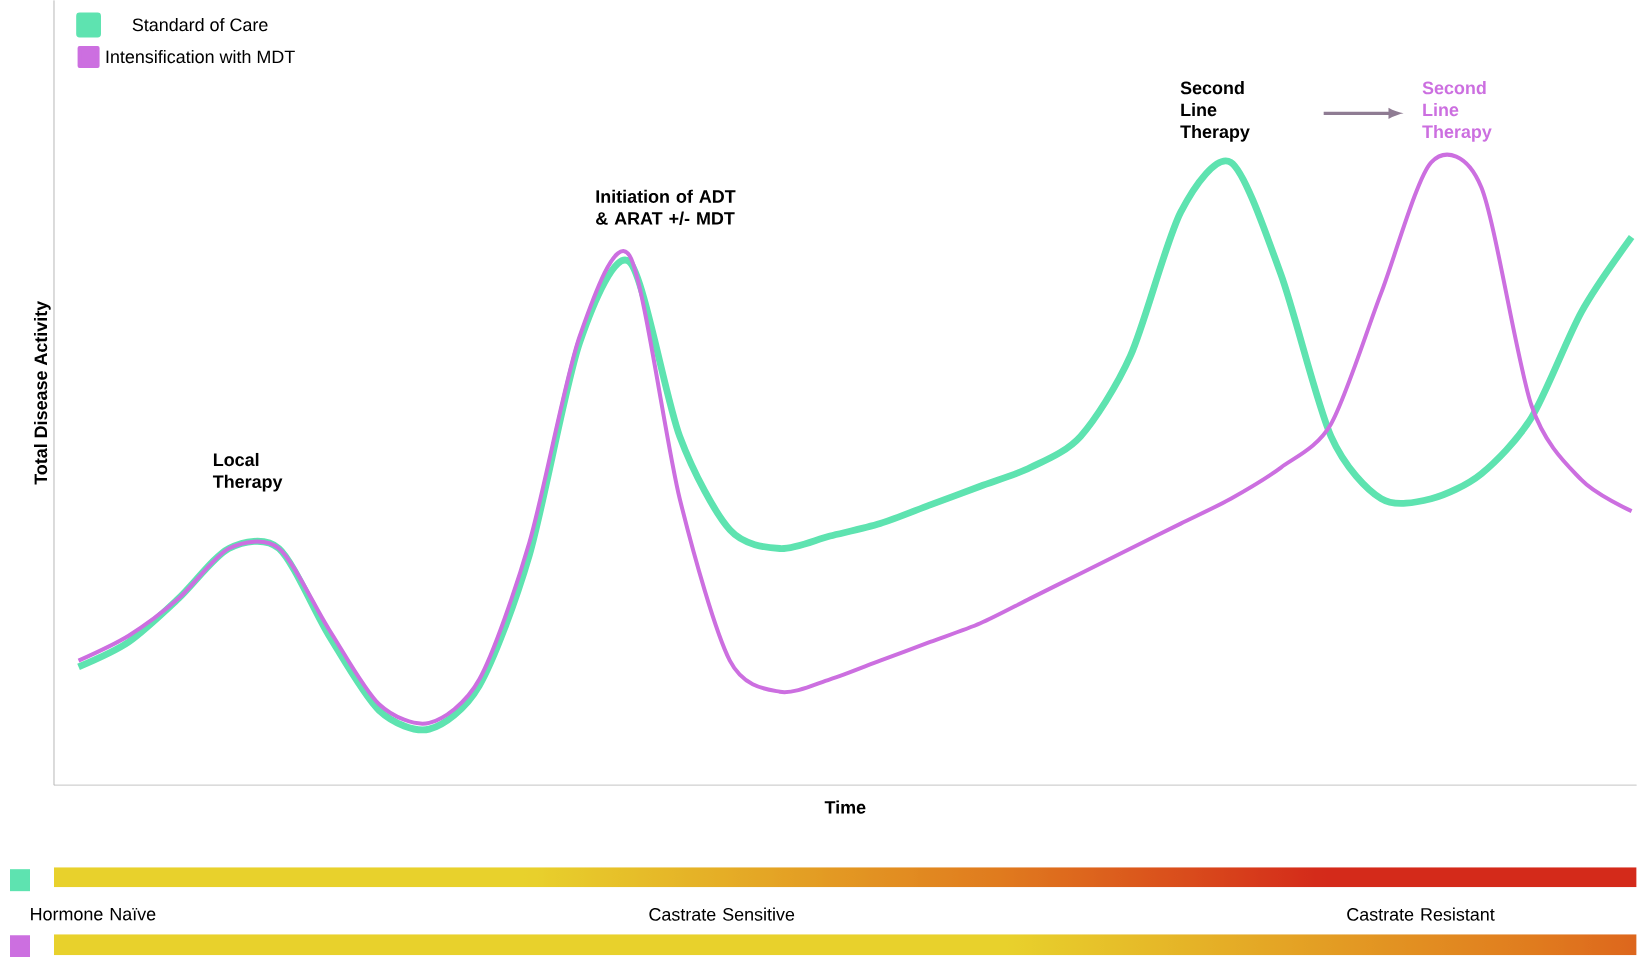 This screenshot has width=1637, height=957. I want to click on y-axis-title: Total Disease Activity, so click(42, 392).